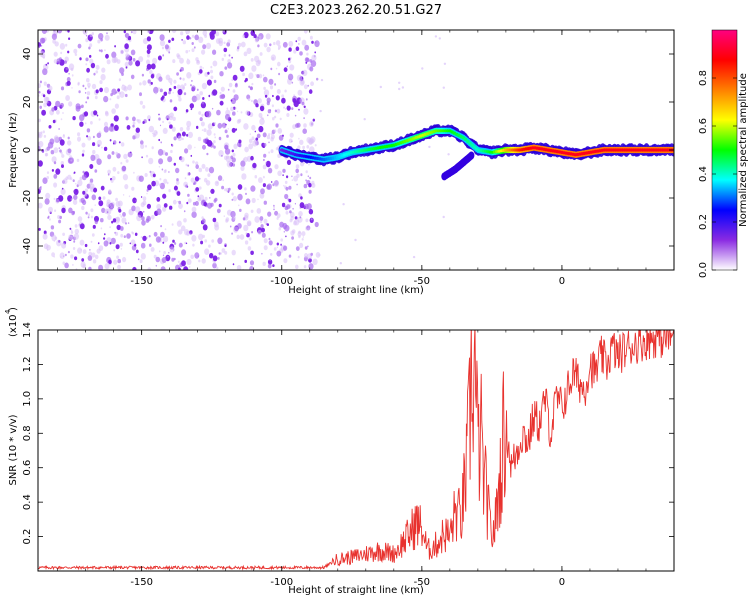 The height and width of the screenshot is (600, 750). I want to click on snr-y-tick-label: 0.6, so click(27, 468).